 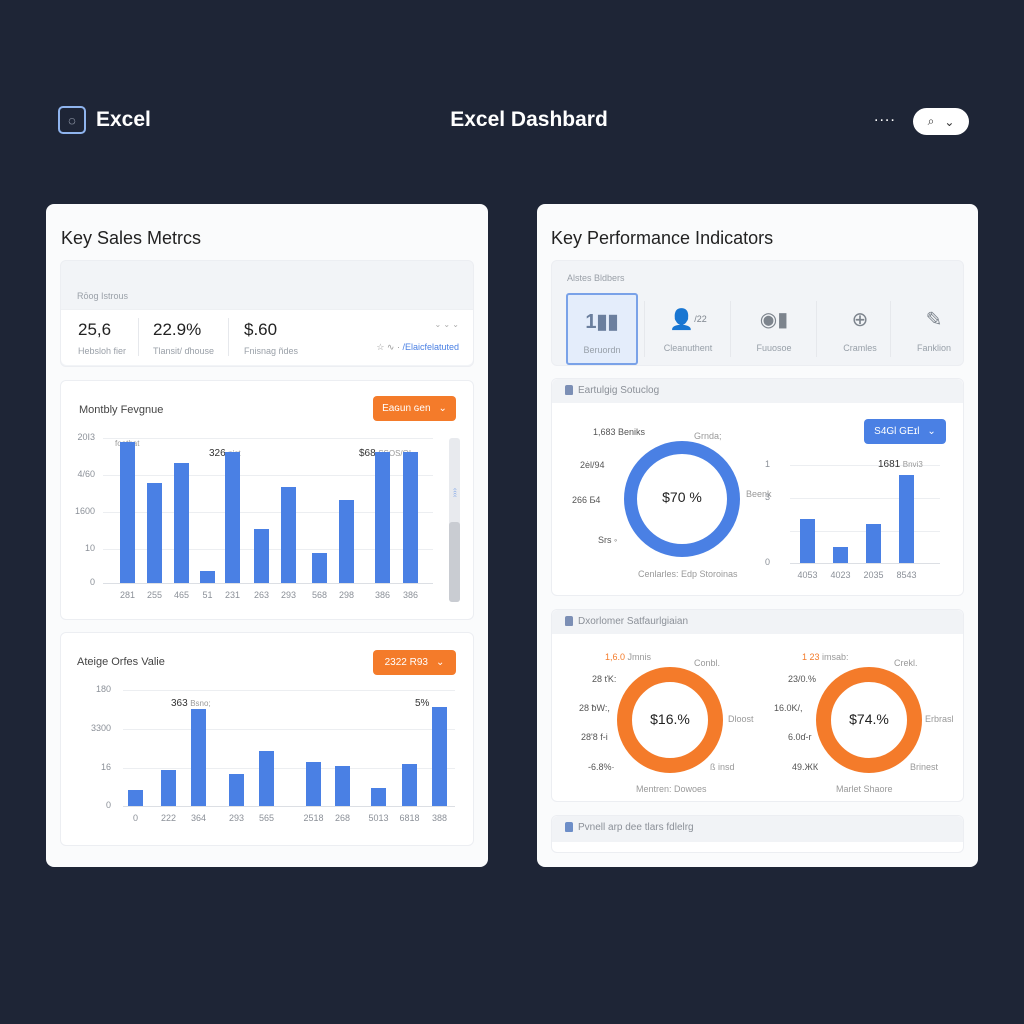 I want to click on expand-chevrons-icon: ⌄ ⌄ ⌄, so click(x=446, y=324).